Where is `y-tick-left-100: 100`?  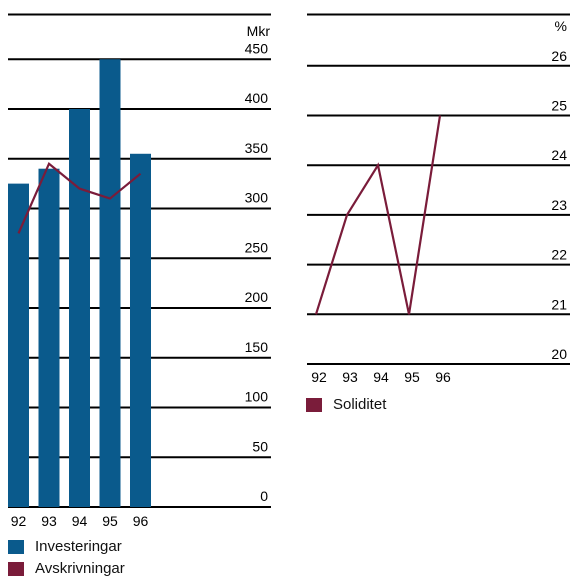 y-tick-left-100: 100 is located at coordinates (257, 397).